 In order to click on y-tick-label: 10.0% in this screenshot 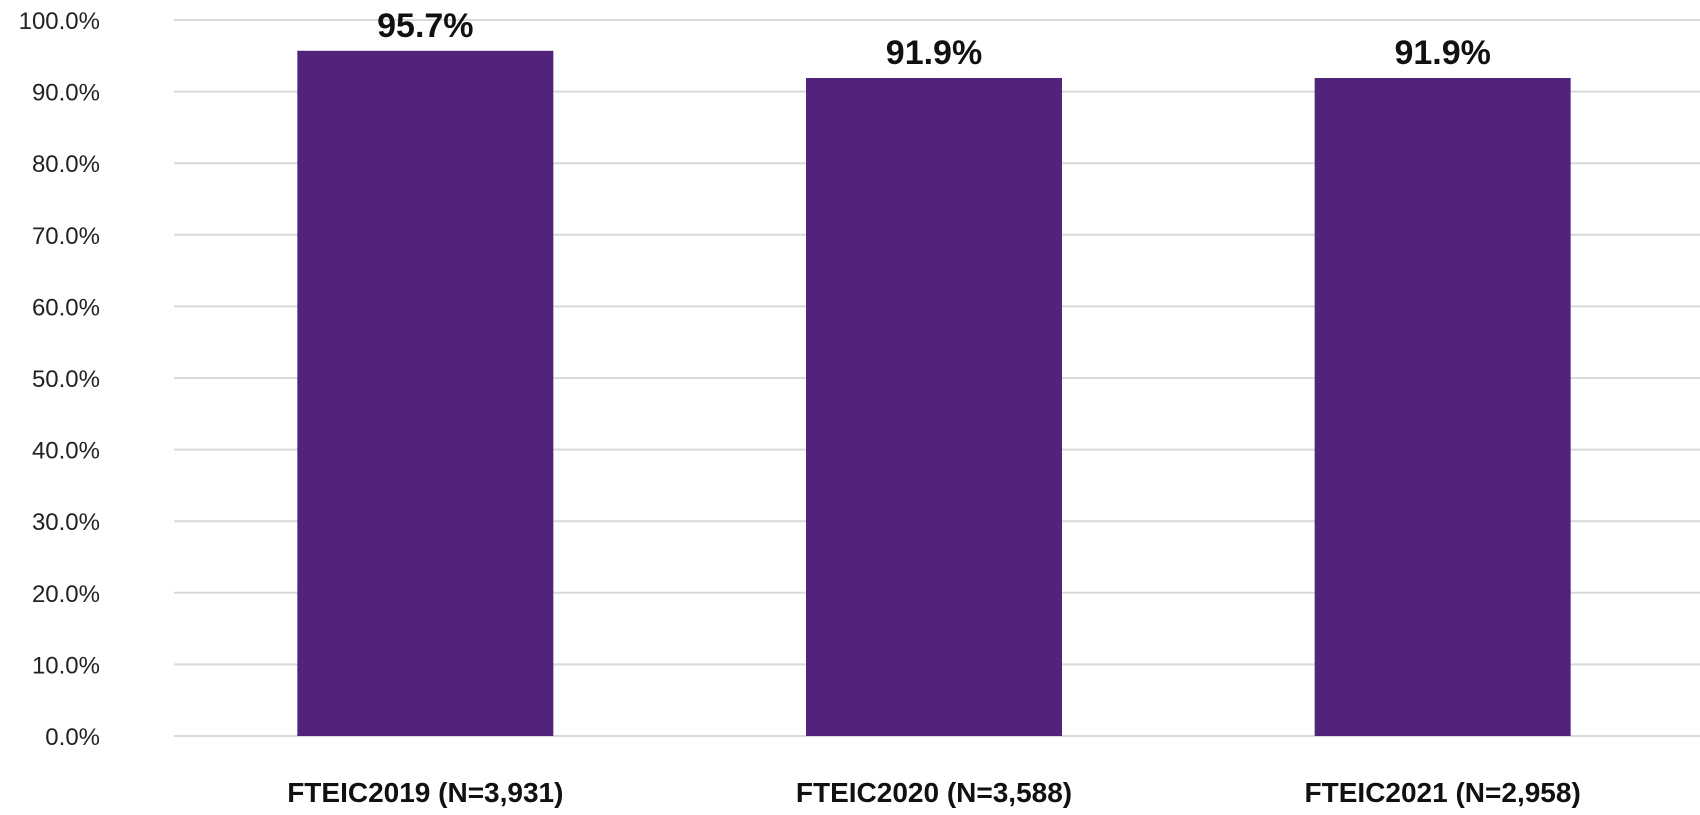, I will do `click(66, 665)`.